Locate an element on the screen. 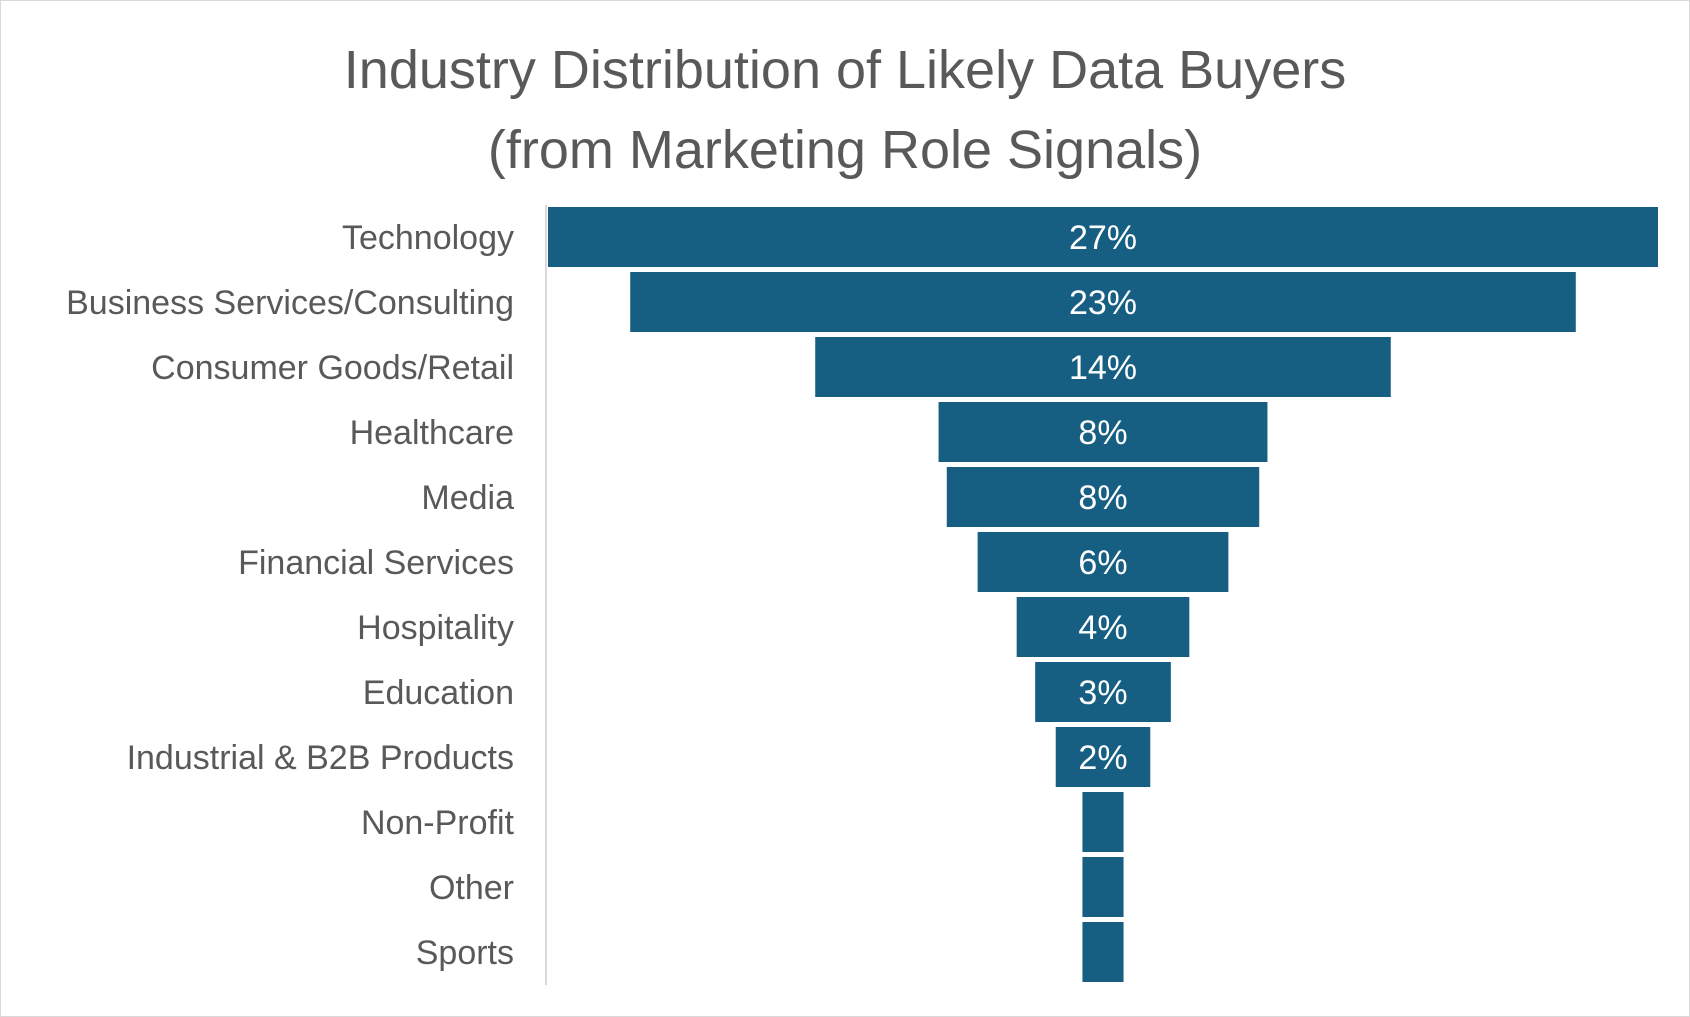 The image size is (1690, 1017). bar-hospitality is located at coordinates (1103, 627).